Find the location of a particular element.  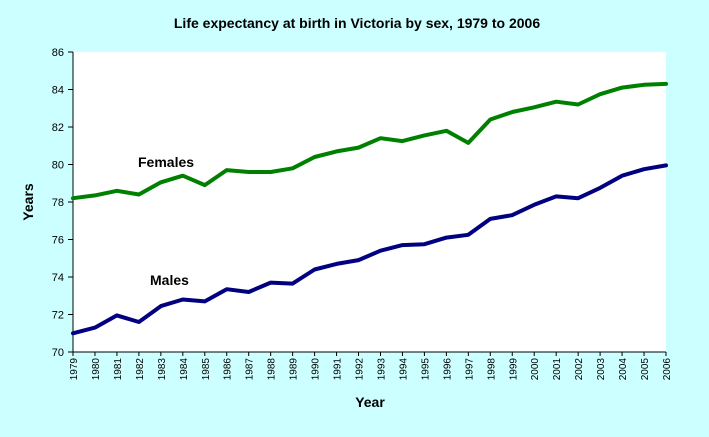

x-tick-label: 1988 is located at coordinates (272, 369).